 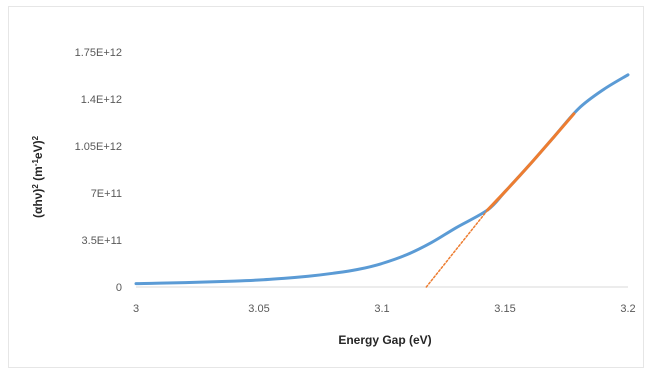 What do you see at coordinates (38, 149) in the screenshot?
I see `y-title-text: eV)` at bounding box center [38, 149].